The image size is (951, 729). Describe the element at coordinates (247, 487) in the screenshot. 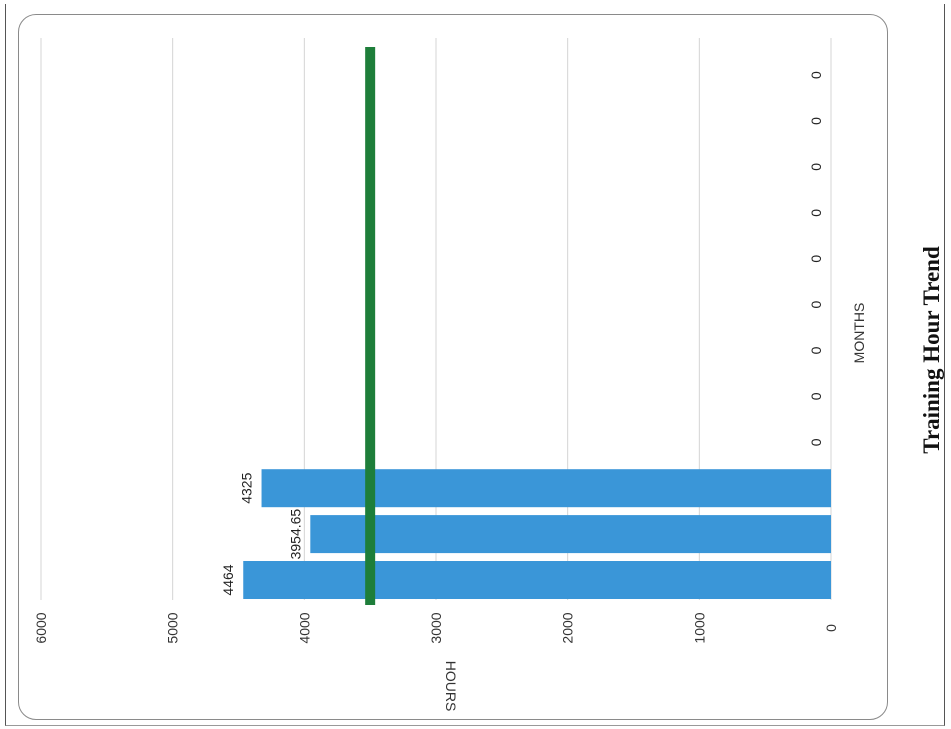

I see `data-label-2: 4325` at that location.